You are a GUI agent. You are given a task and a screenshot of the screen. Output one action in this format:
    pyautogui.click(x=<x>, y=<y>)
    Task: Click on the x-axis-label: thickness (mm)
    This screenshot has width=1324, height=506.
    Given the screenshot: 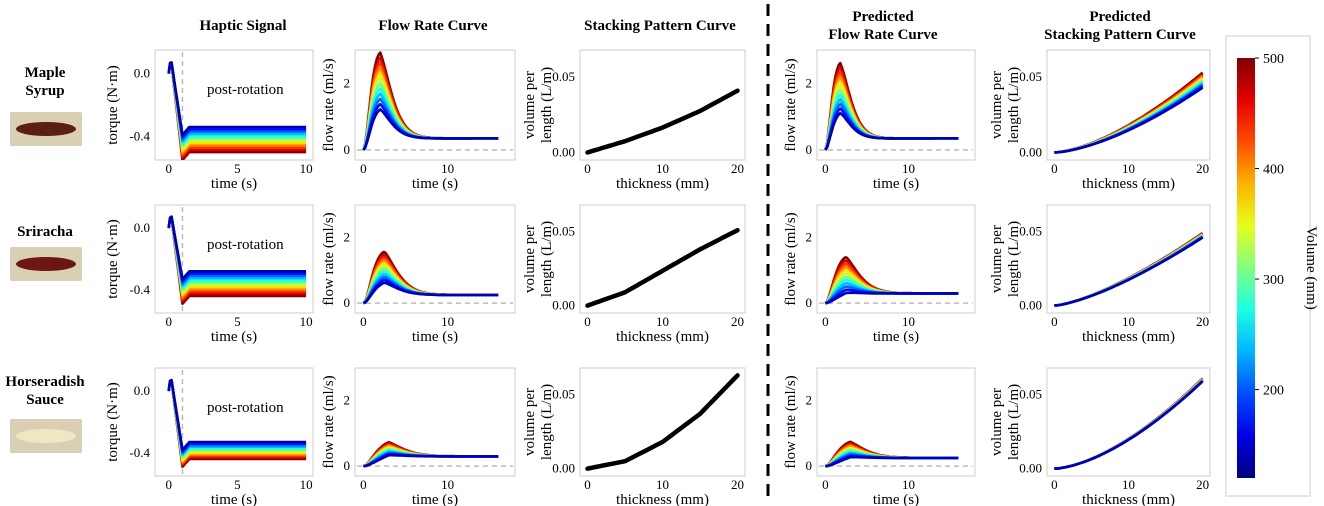 What is the action you would take?
    pyautogui.click(x=1128, y=337)
    